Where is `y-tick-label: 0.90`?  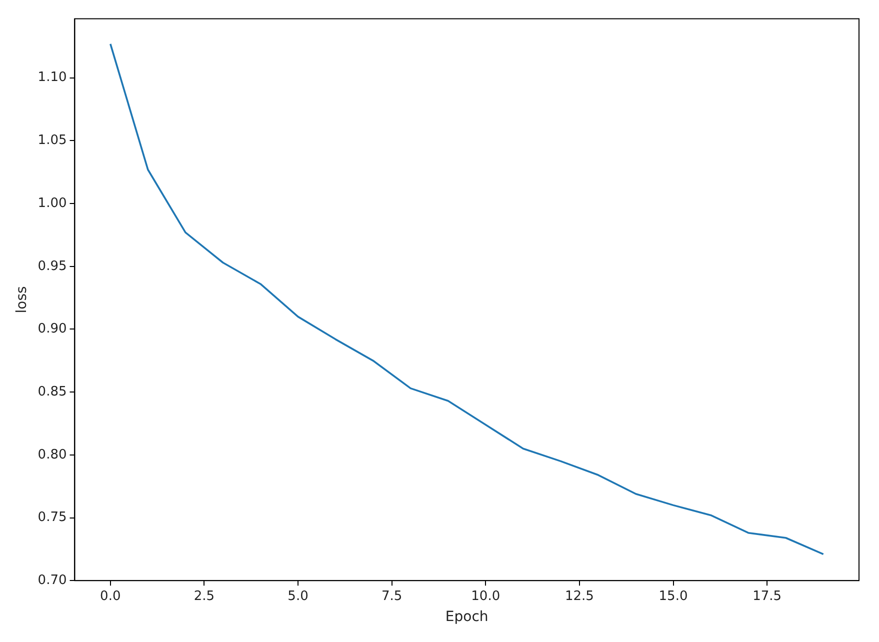
y-tick-label: 0.90 is located at coordinates (52, 329).